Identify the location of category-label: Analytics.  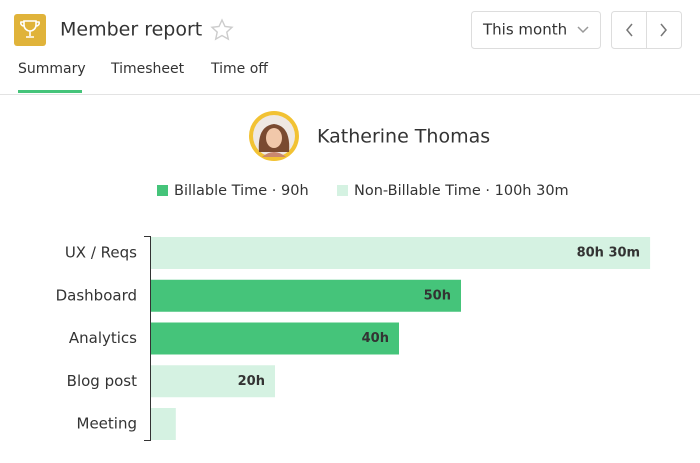
(103, 338).